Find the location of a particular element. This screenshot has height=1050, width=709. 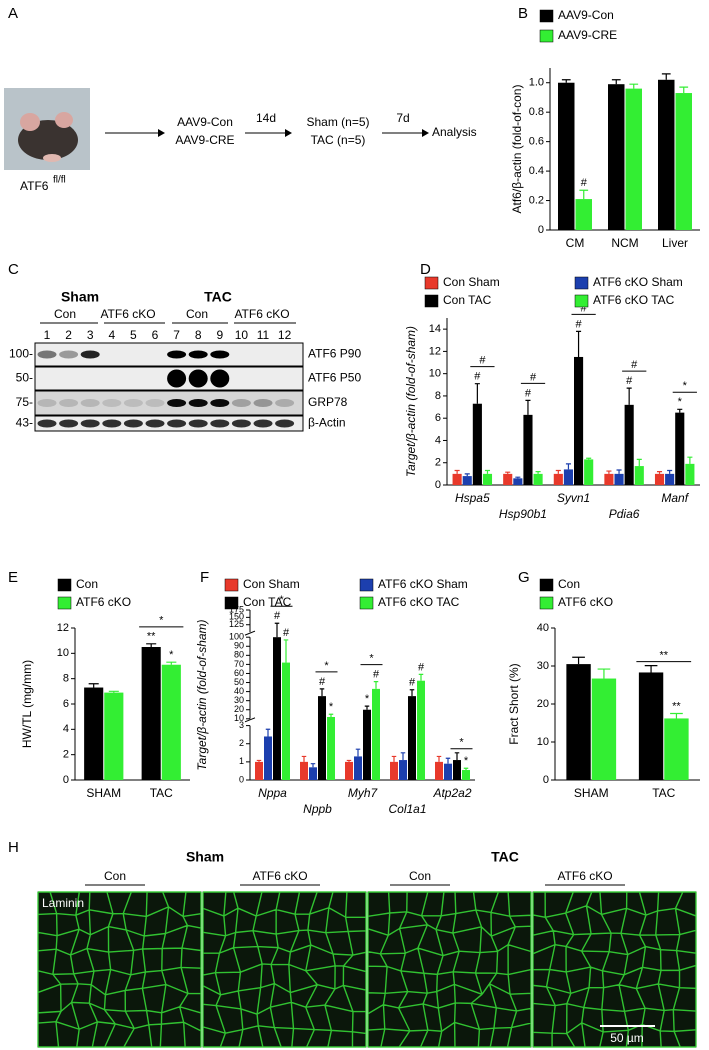

x-tick-label: Atp2a2 is located at coordinates (451, 793).